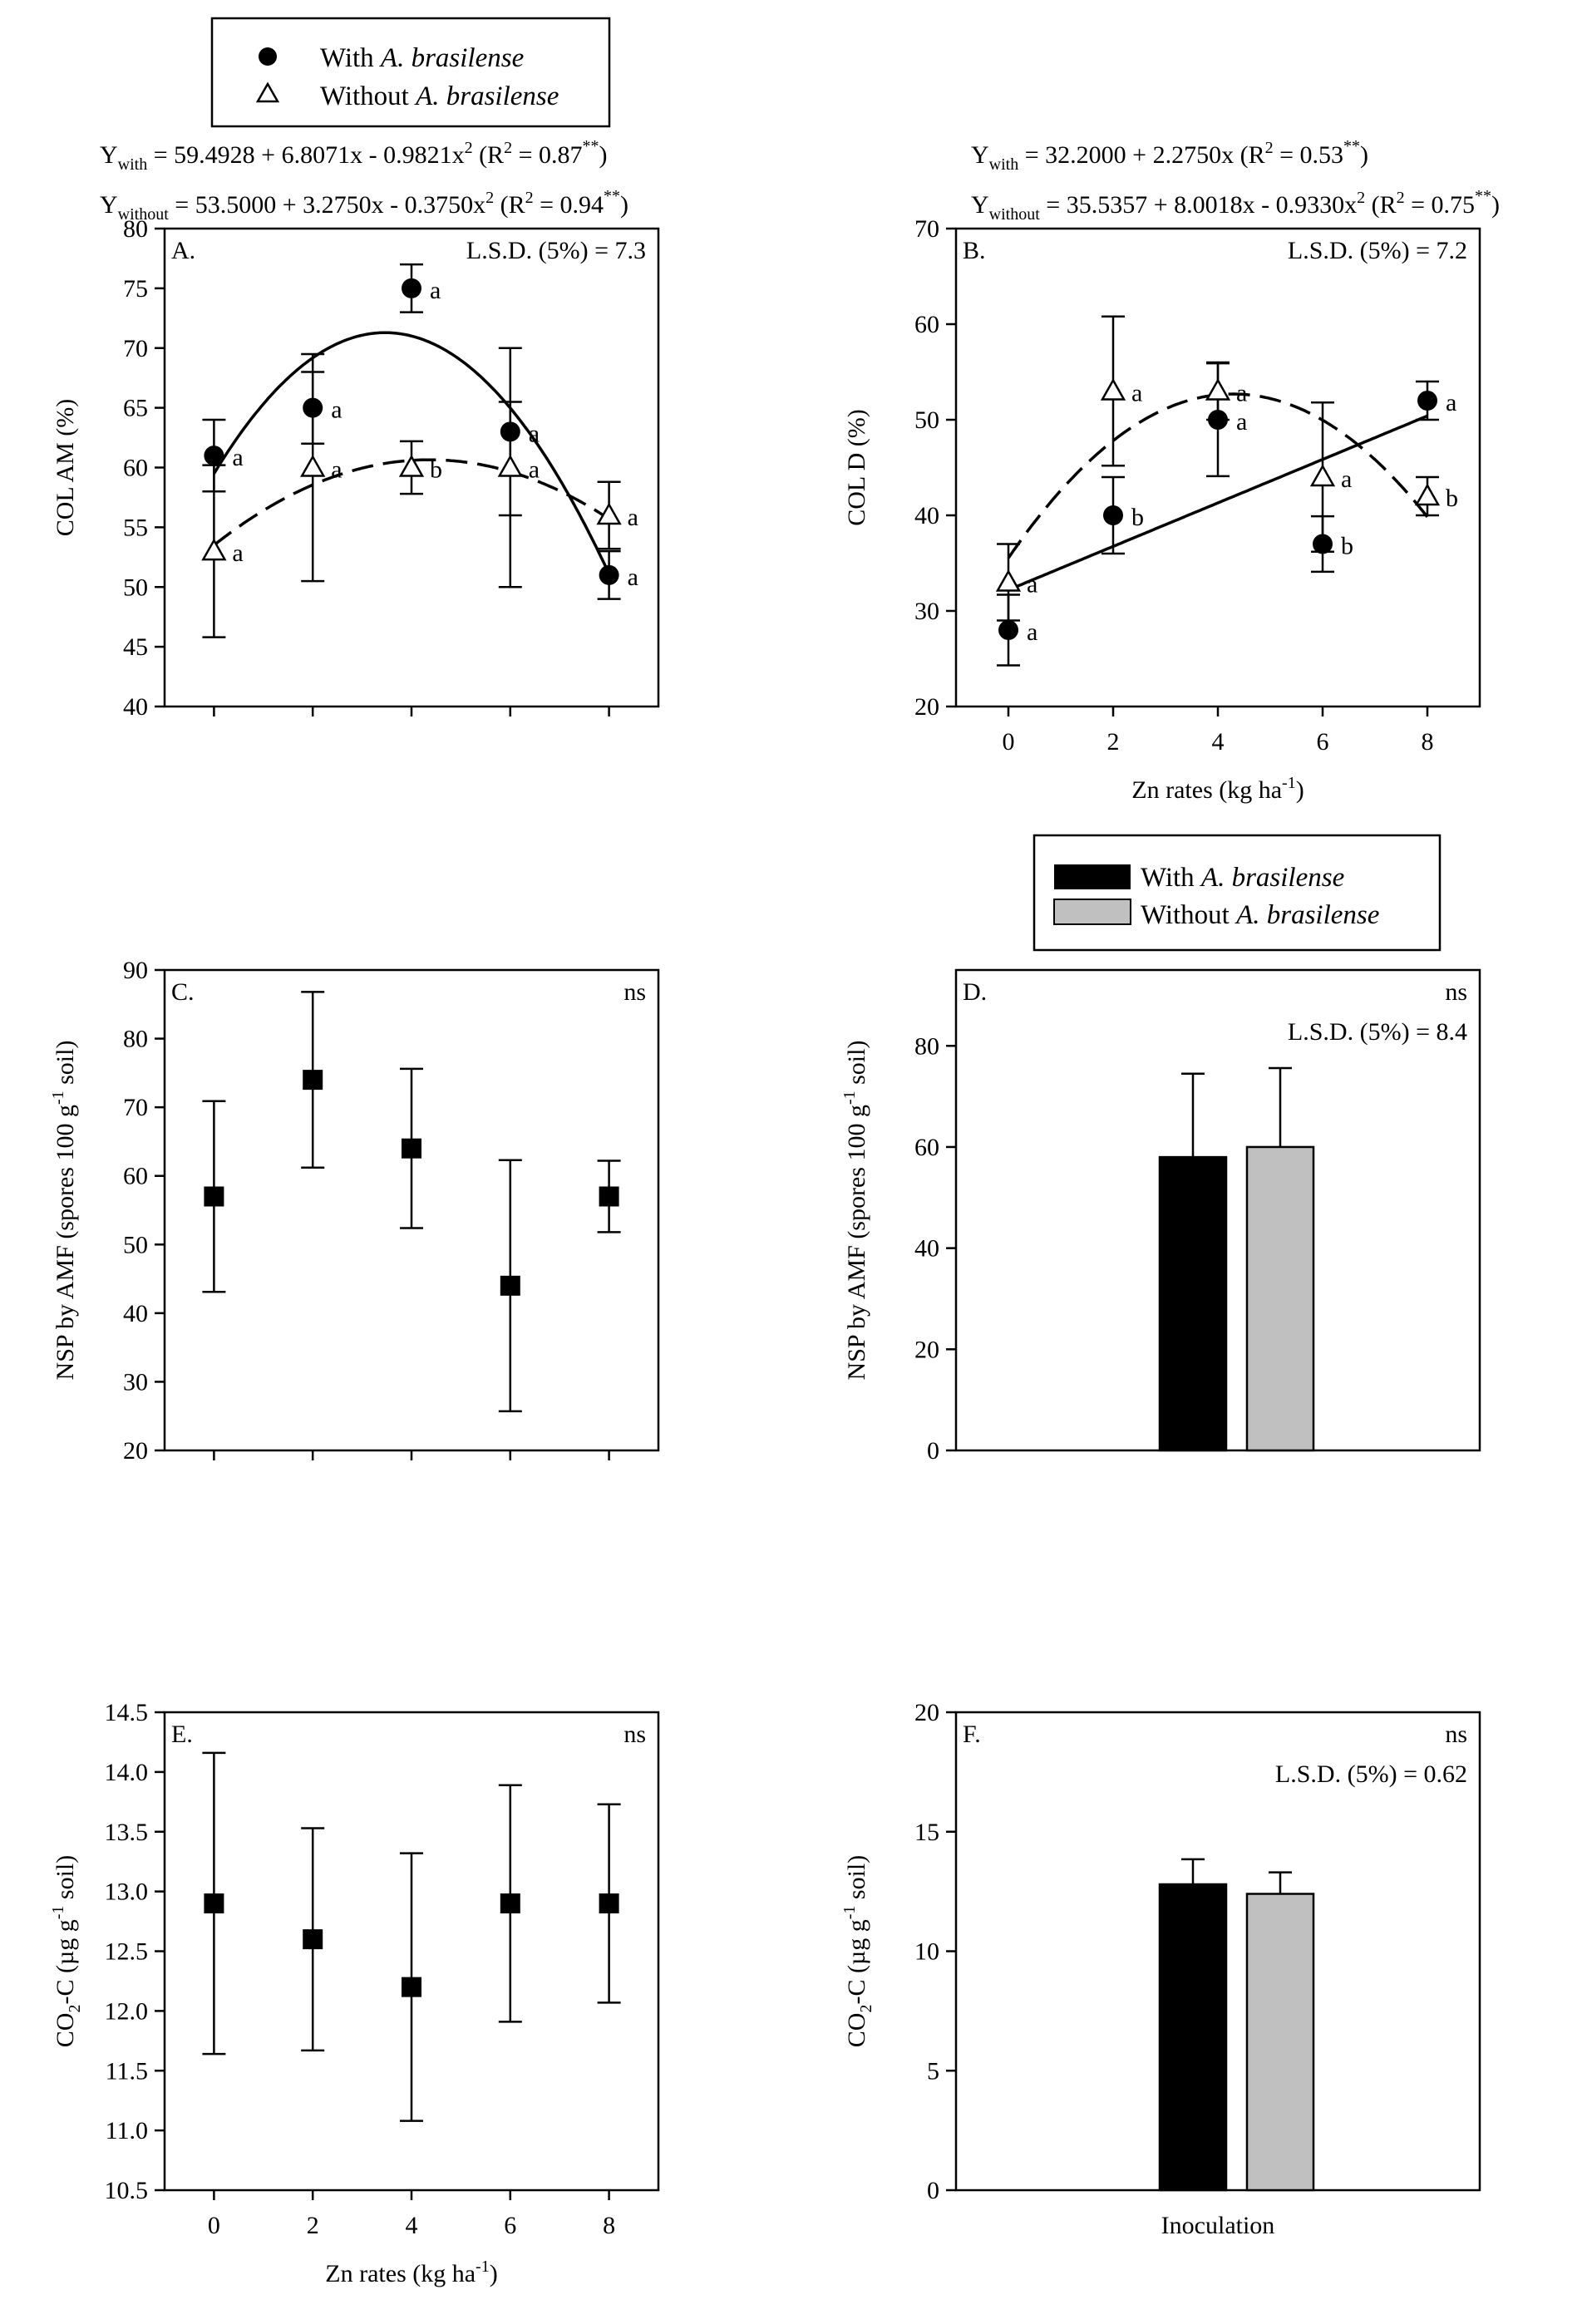 This screenshot has height=2324, width=1582. Describe the element at coordinates (127, 1712) in the screenshot. I see `y-tick-label: 14.5` at that location.